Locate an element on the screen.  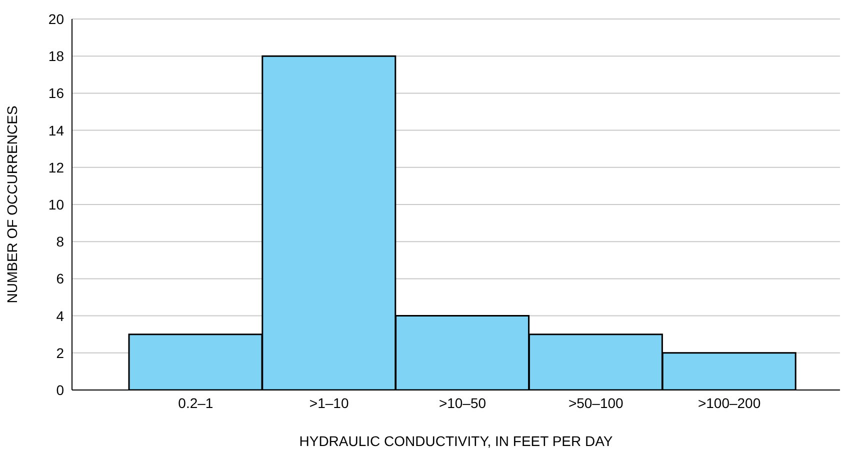
y-tick-label: 4 is located at coordinates (60, 316).